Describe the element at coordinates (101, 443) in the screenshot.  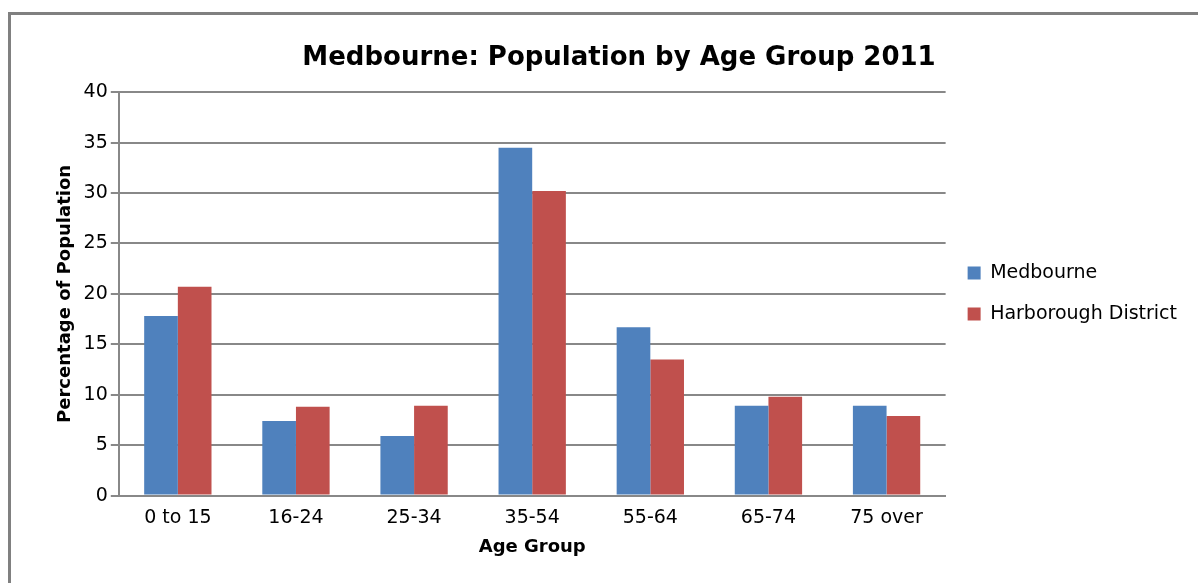
I see `y-tick-label: 5` at that location.